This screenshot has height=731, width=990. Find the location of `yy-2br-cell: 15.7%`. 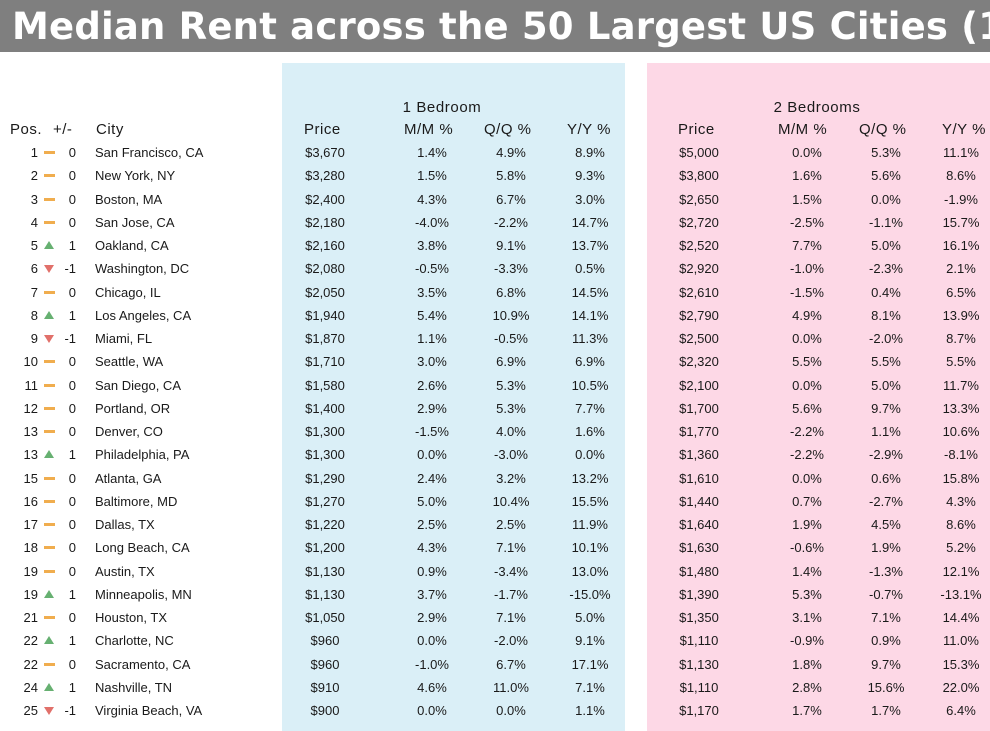

yy-2br-cell: 15.7% is located at coordinates (961, 222).